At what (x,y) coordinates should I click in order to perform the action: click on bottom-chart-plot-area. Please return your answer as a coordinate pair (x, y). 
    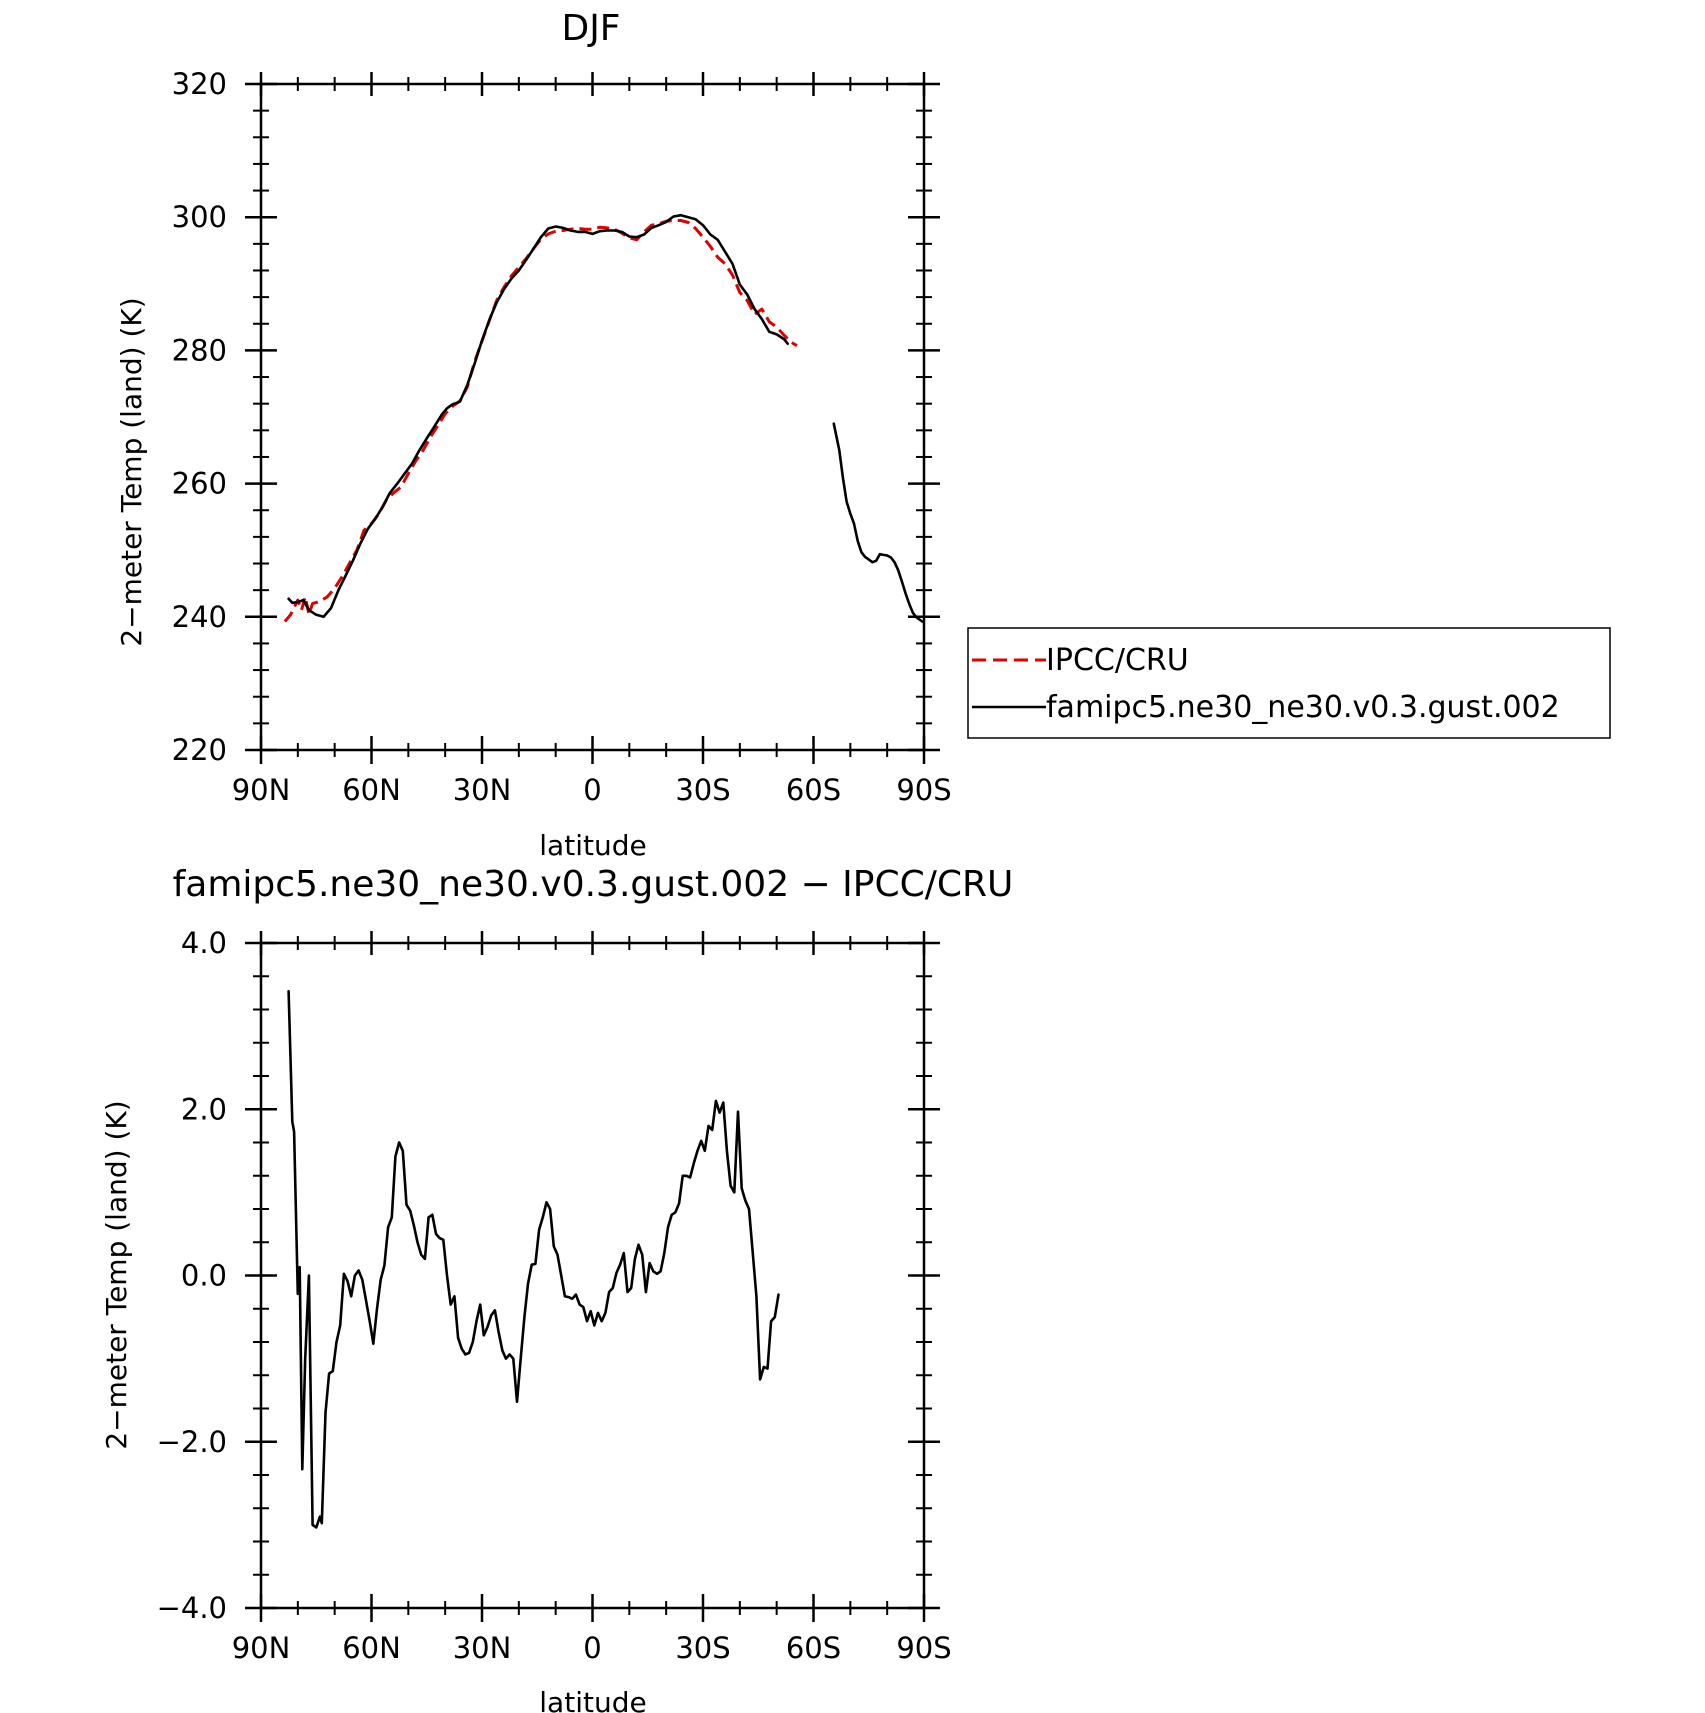
    Looking at the image, I should click on (533, 1259).